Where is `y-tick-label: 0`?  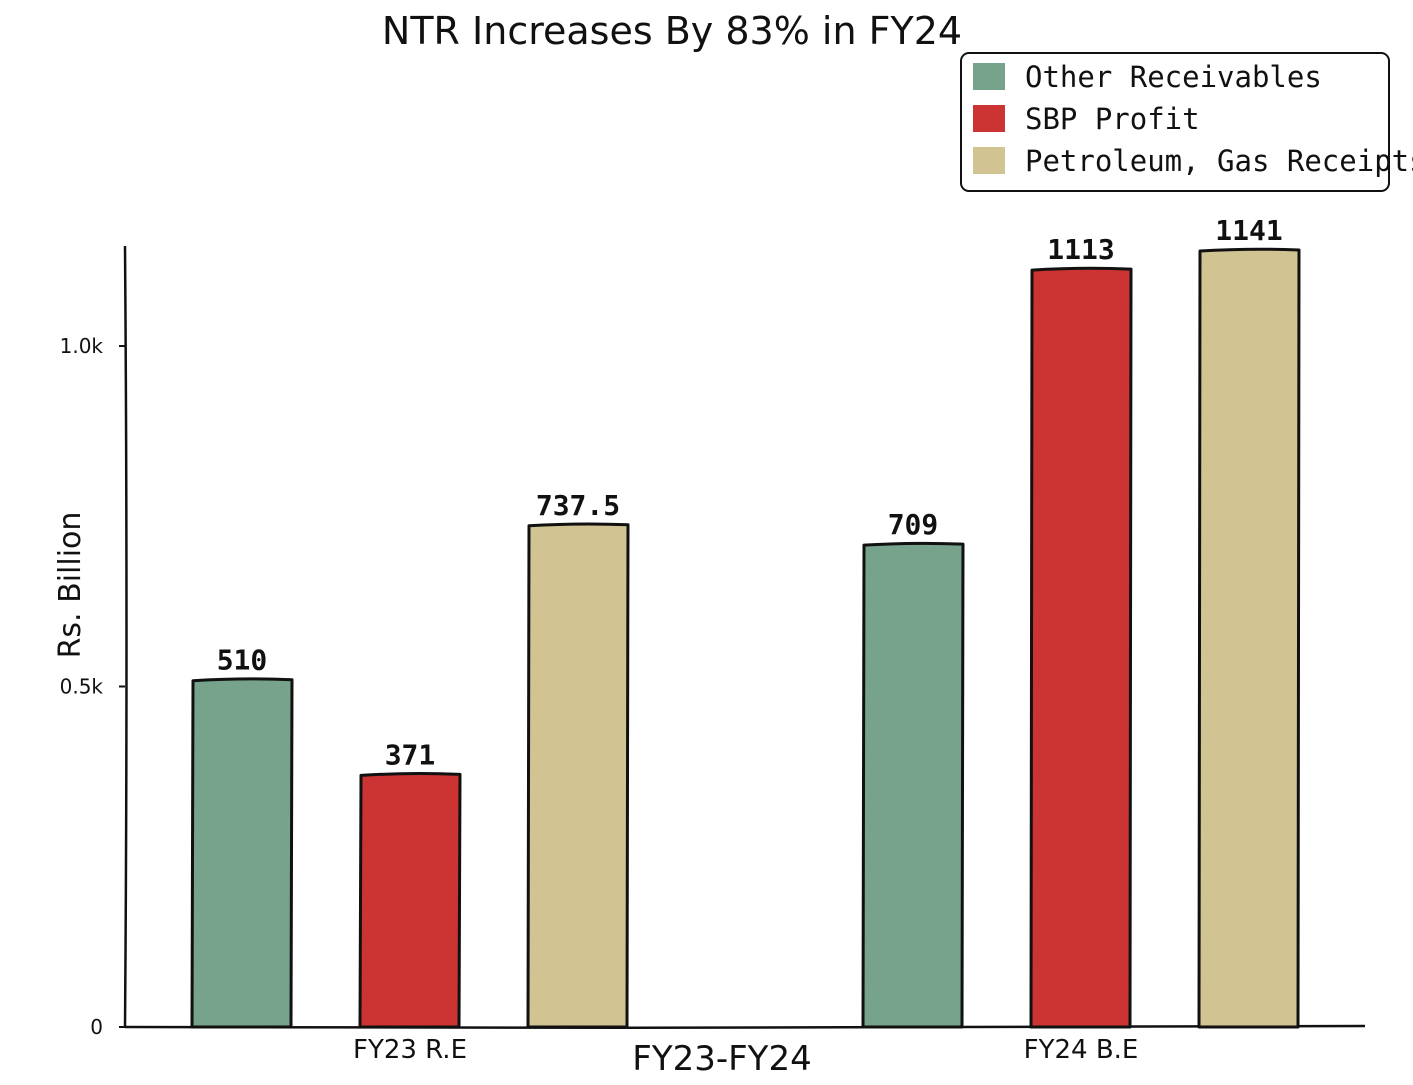 y-tick-label: 0 is located at coordinates (96, 1027).